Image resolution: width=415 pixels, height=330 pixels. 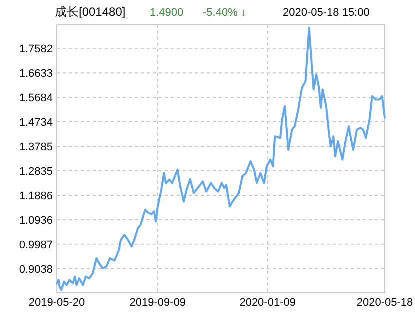 What do you see at coordinates (36, 123) in the screenshot?
I see `y-tick-label: 1.4734` at bounding box center [36, 123].